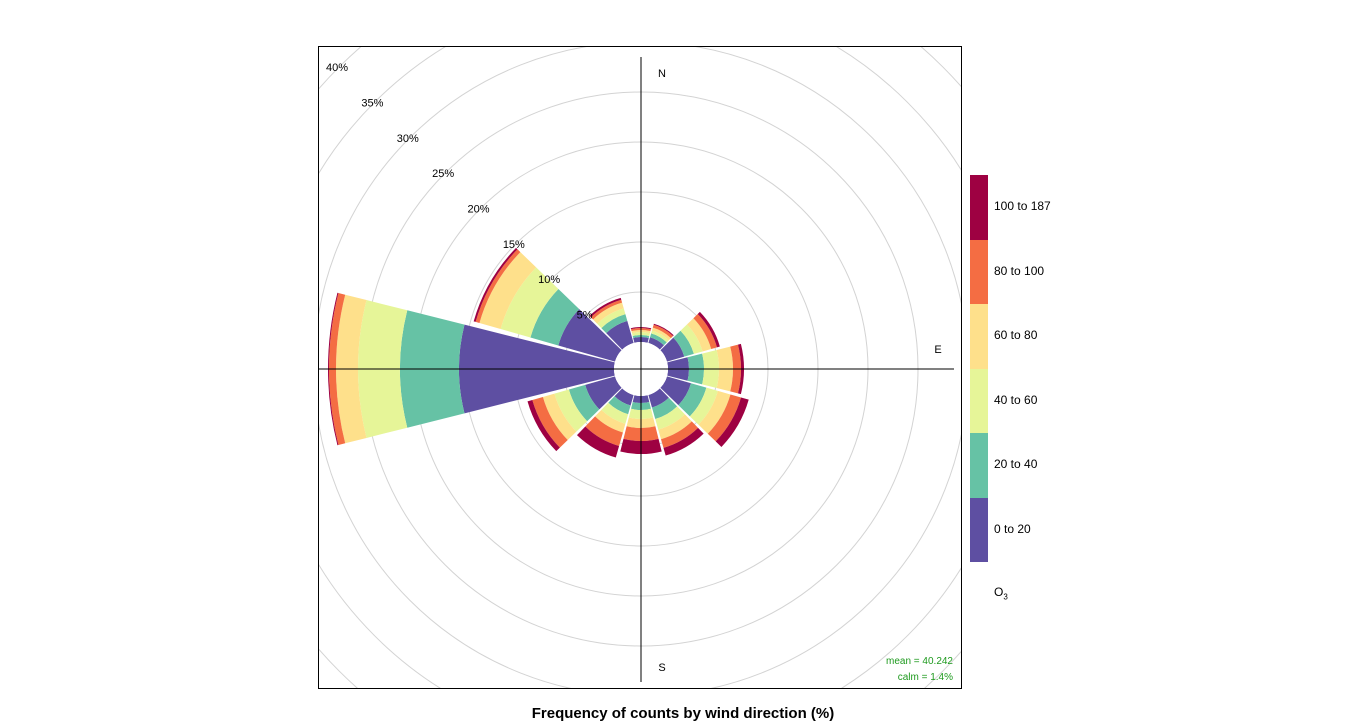  What do you see at coordinates (662, 74) in the screenshot?
I see `compass-label-n: N` at bounding box center [662, 74].